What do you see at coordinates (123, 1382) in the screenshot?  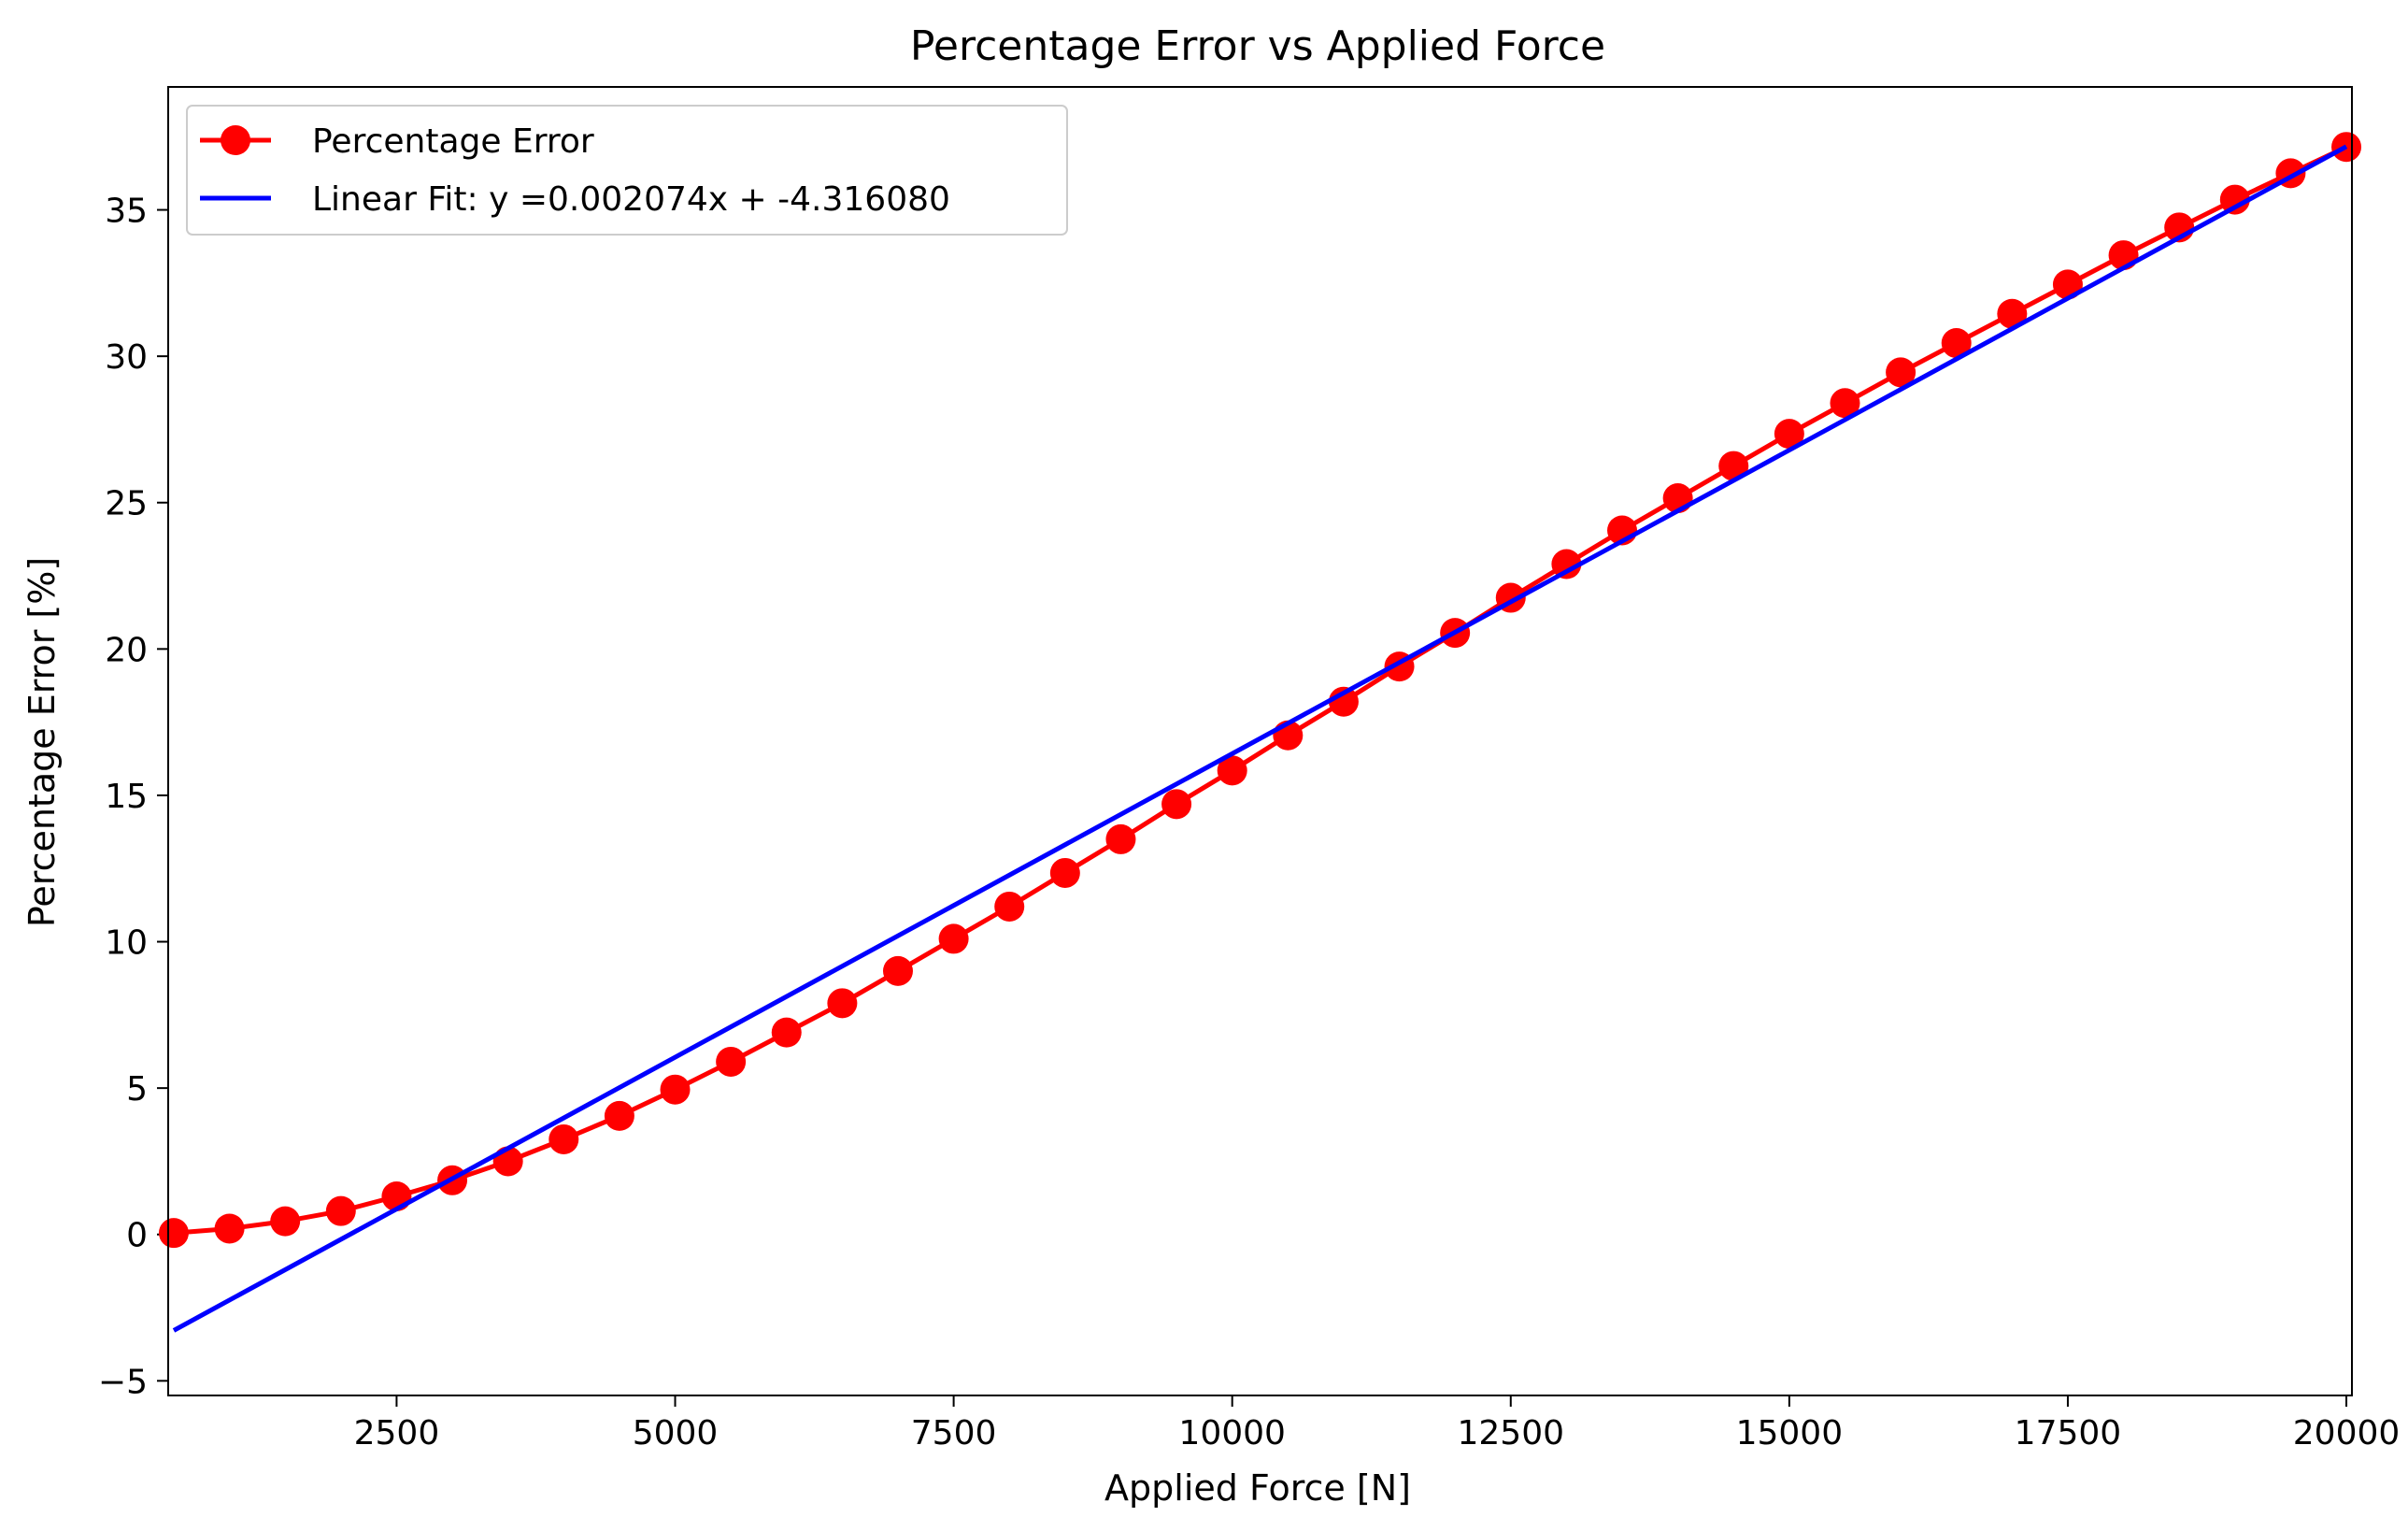 I see `y-tick-label: −5` at bounding box center [123, 1382].